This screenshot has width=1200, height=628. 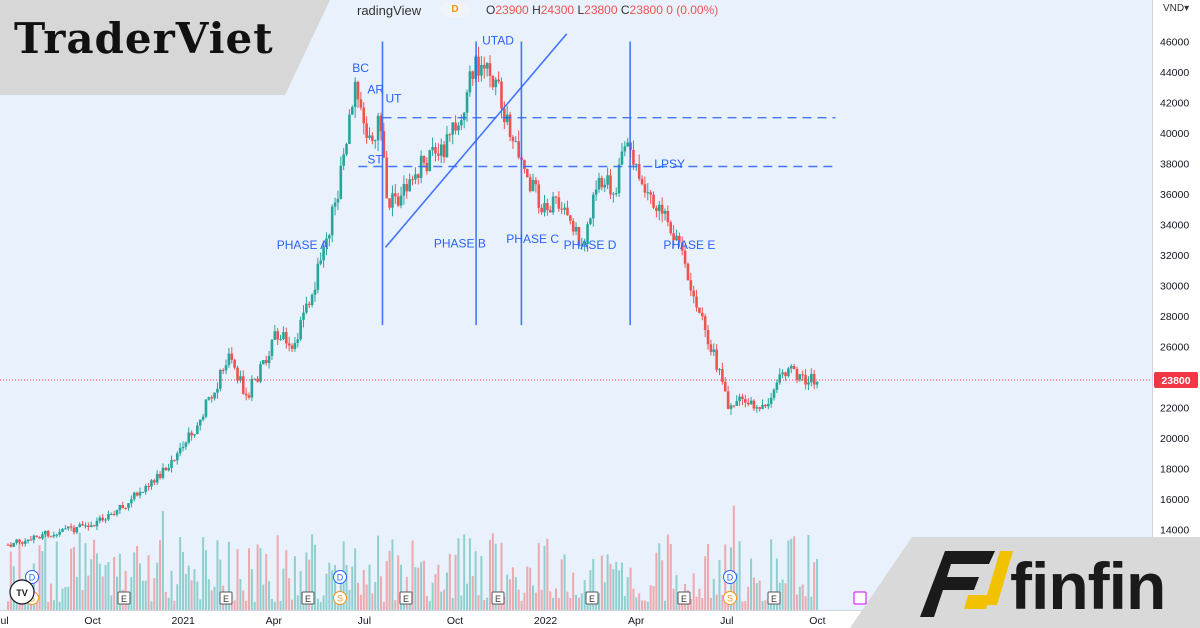 What do you see at coordinates (557, 10) in the screenshot?
I see `high-value: 24300` at bounding box center [557, 10].